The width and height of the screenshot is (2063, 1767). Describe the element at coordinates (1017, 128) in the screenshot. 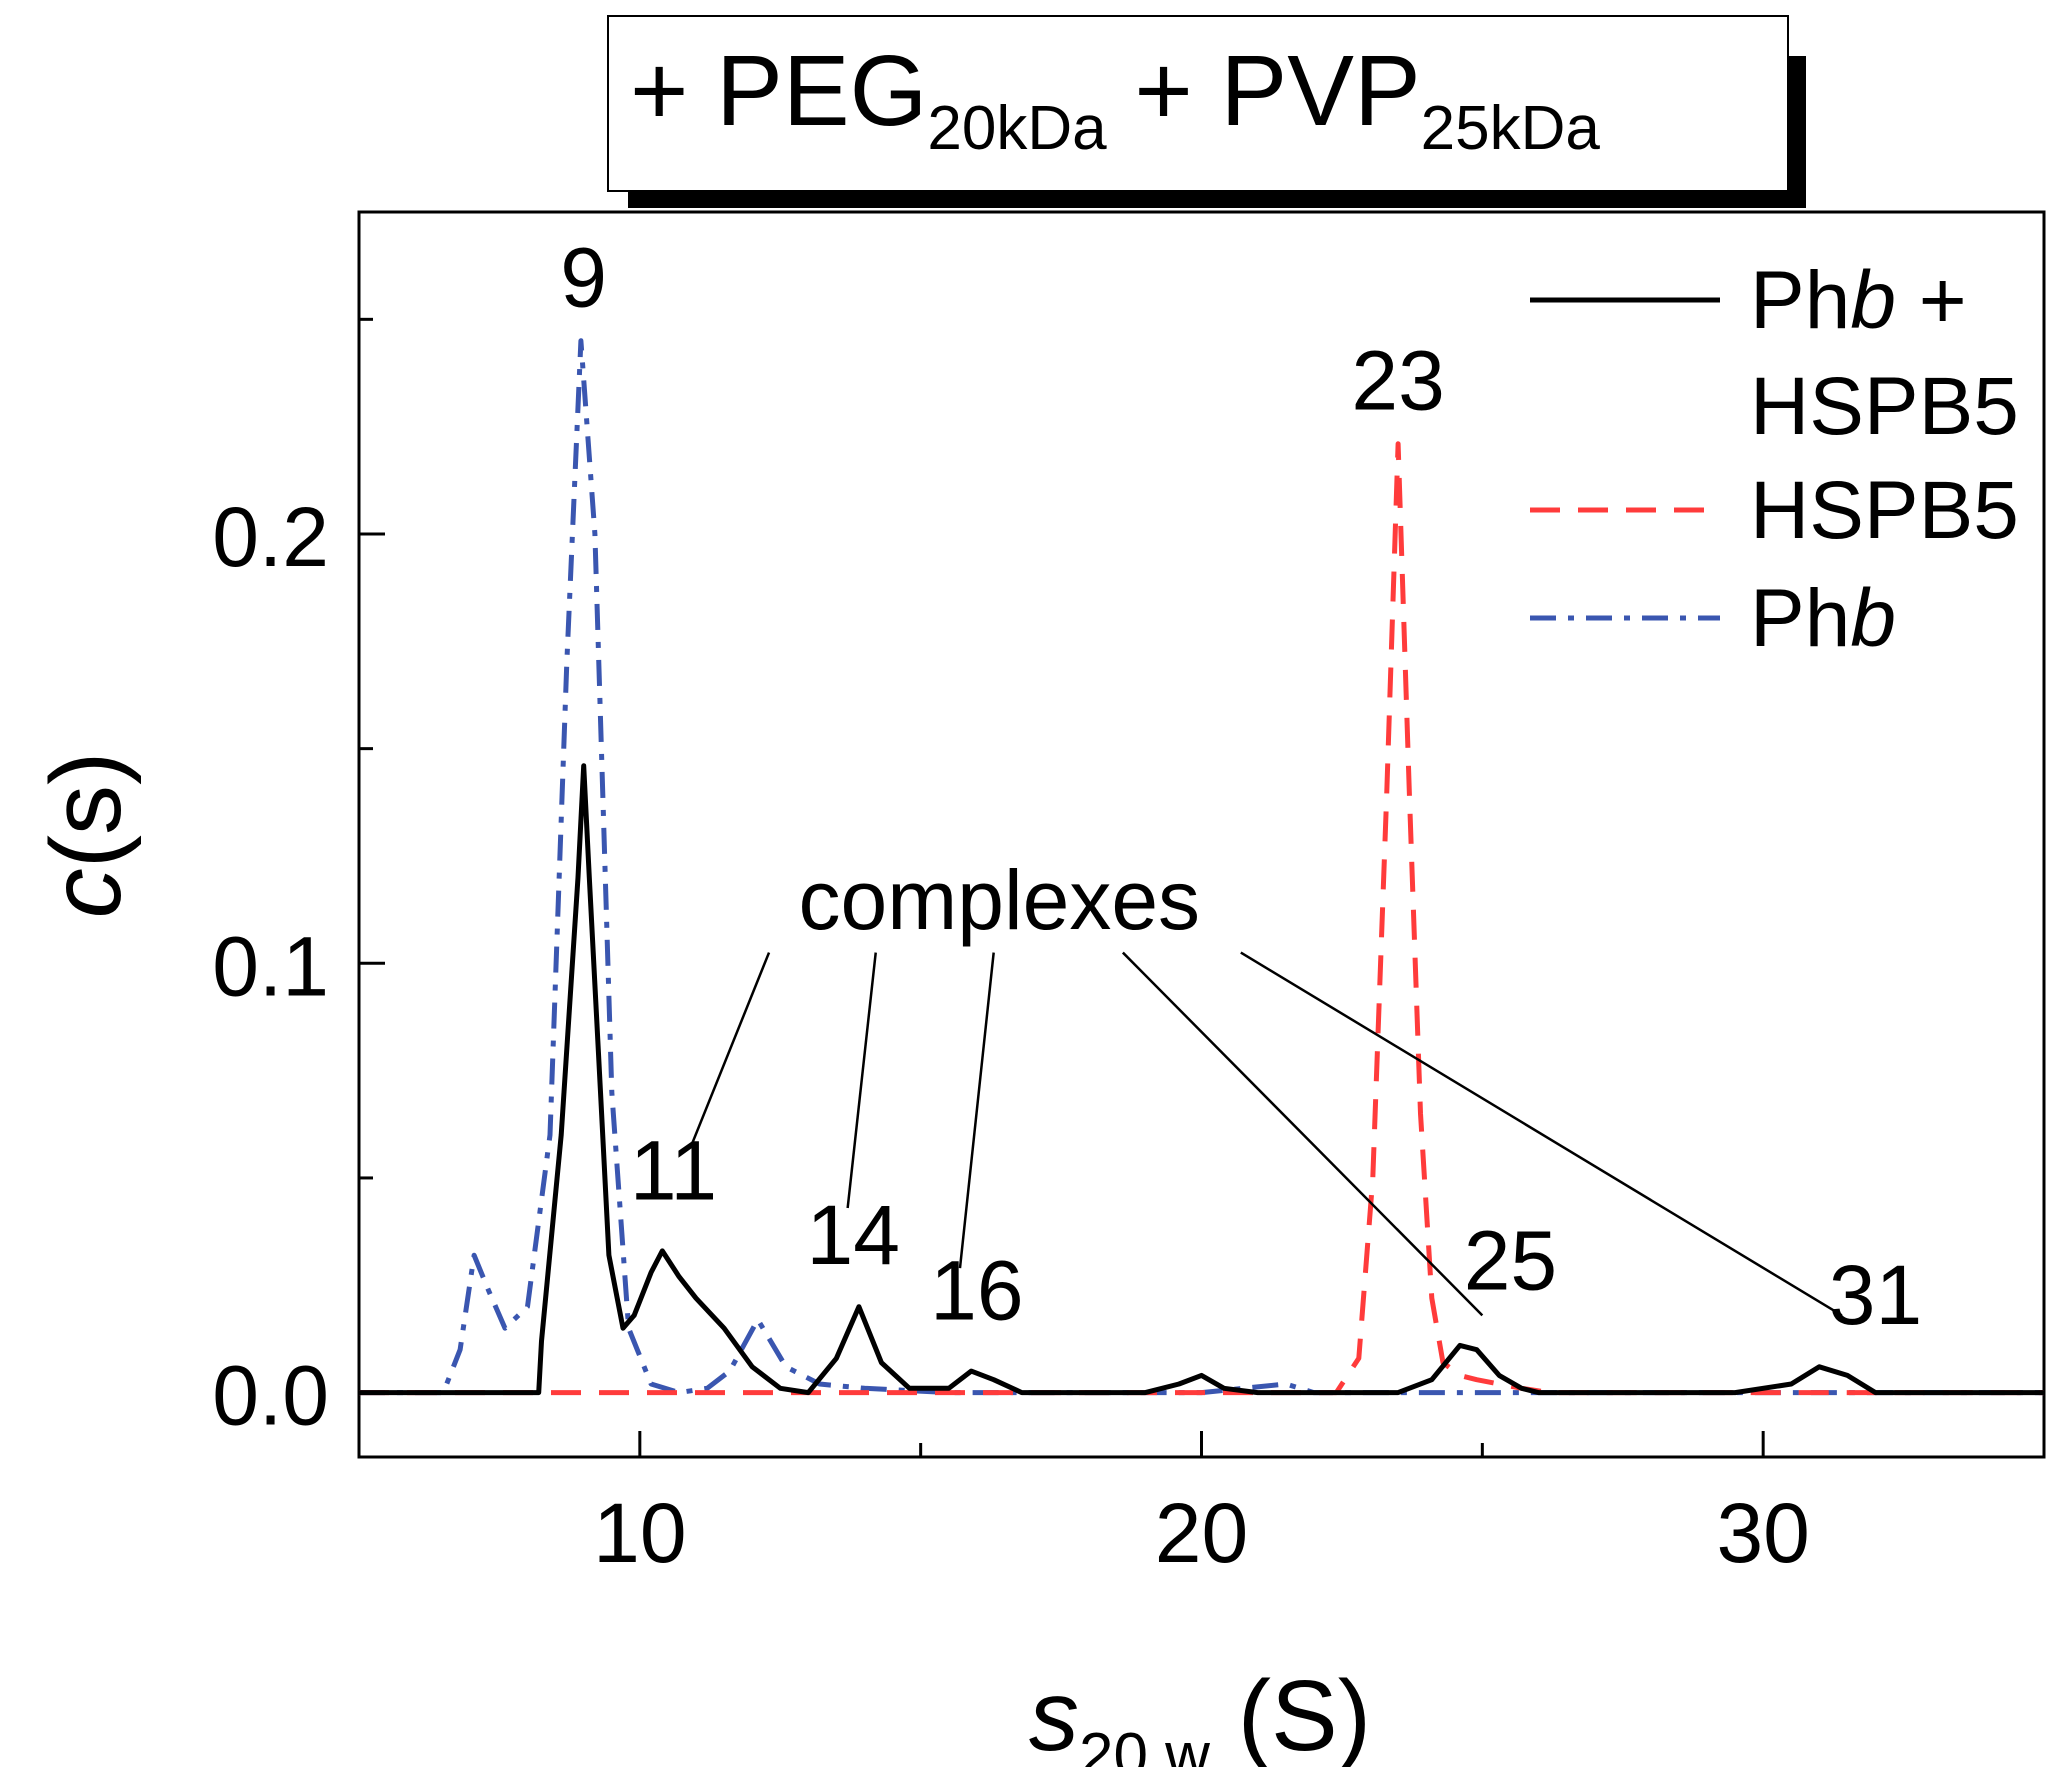

I see `title-prefix-subscript: 20kDa` at that location.